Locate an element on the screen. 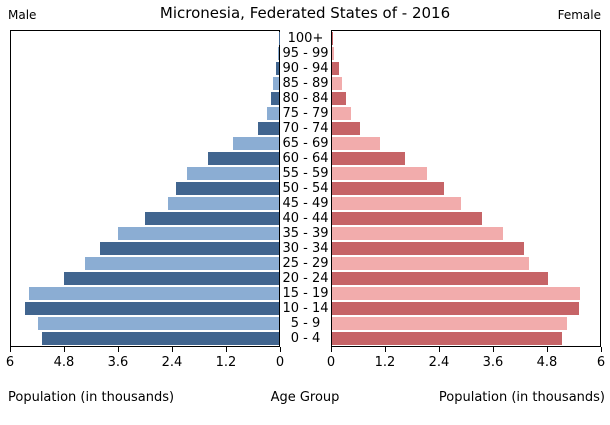 The height and width of the screenshot is (425, 610). male-axis-tick-label-2.4: 2.4 is located at coordinates (172, 362).